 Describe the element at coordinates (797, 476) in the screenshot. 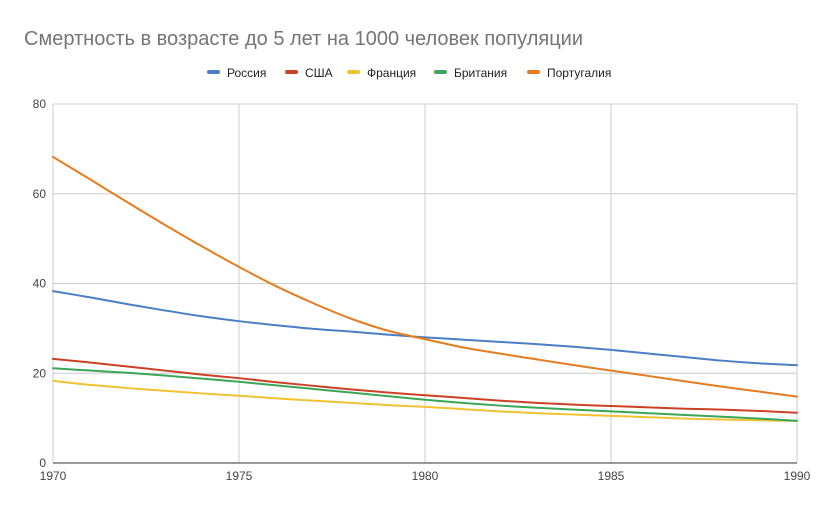

I see `x-tick-label: 1990` at that location.